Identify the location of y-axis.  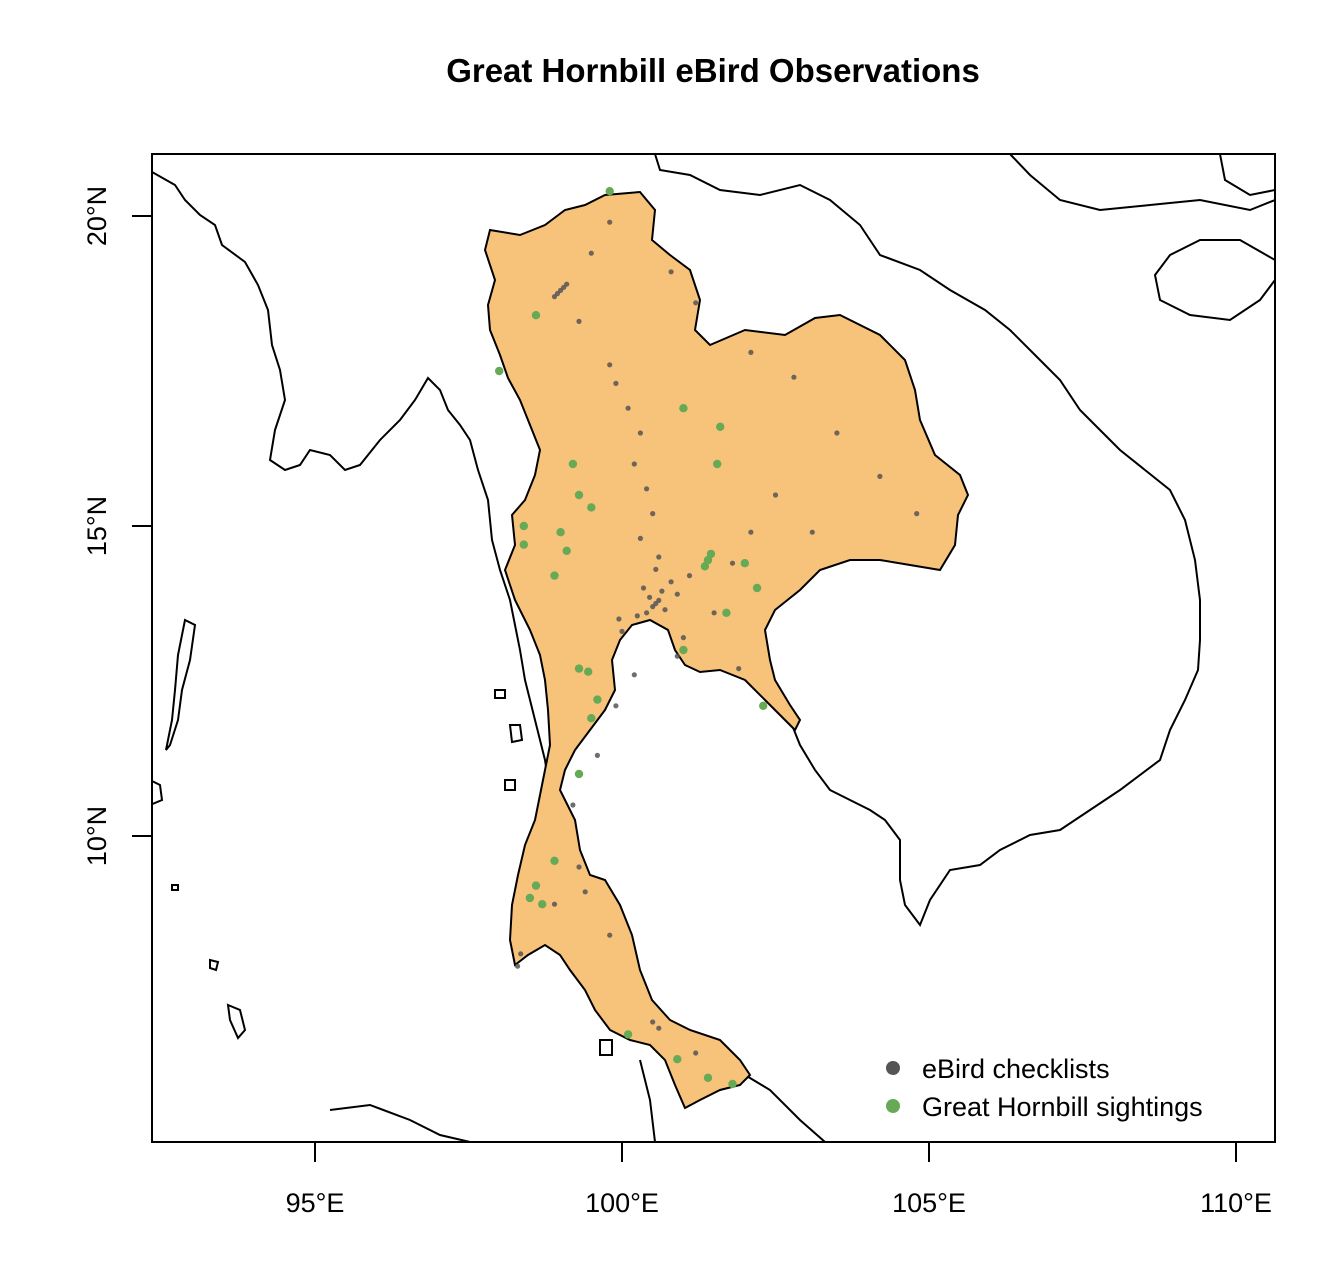
(142, 526).